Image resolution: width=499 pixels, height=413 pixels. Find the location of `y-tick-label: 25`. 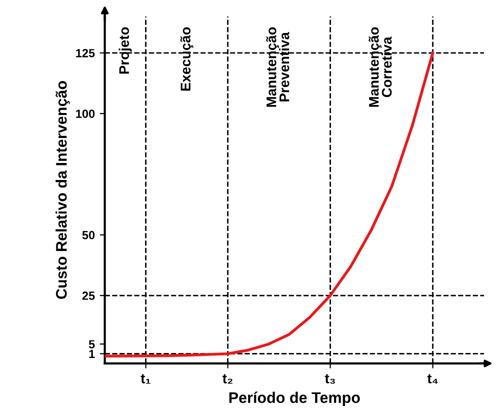

y-tick-label: 25 is located at coordinates (88, 296).